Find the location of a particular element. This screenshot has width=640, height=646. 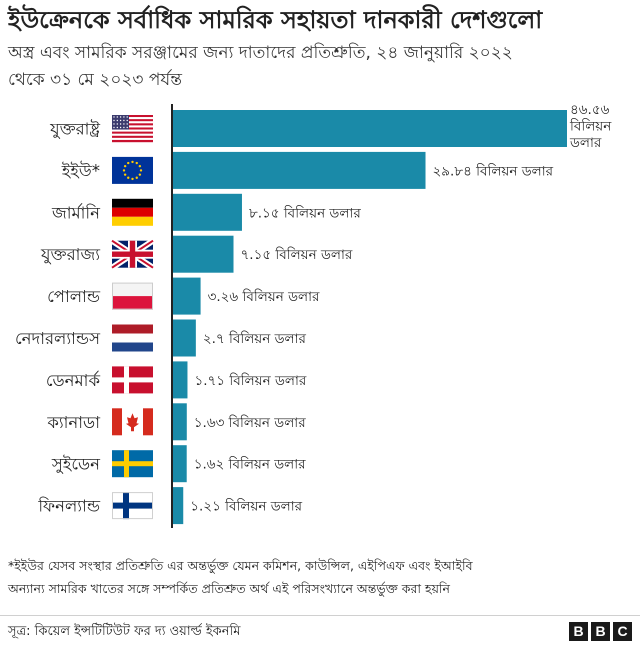

category-label: পোলান্ড is located at coordinates (74, 296).